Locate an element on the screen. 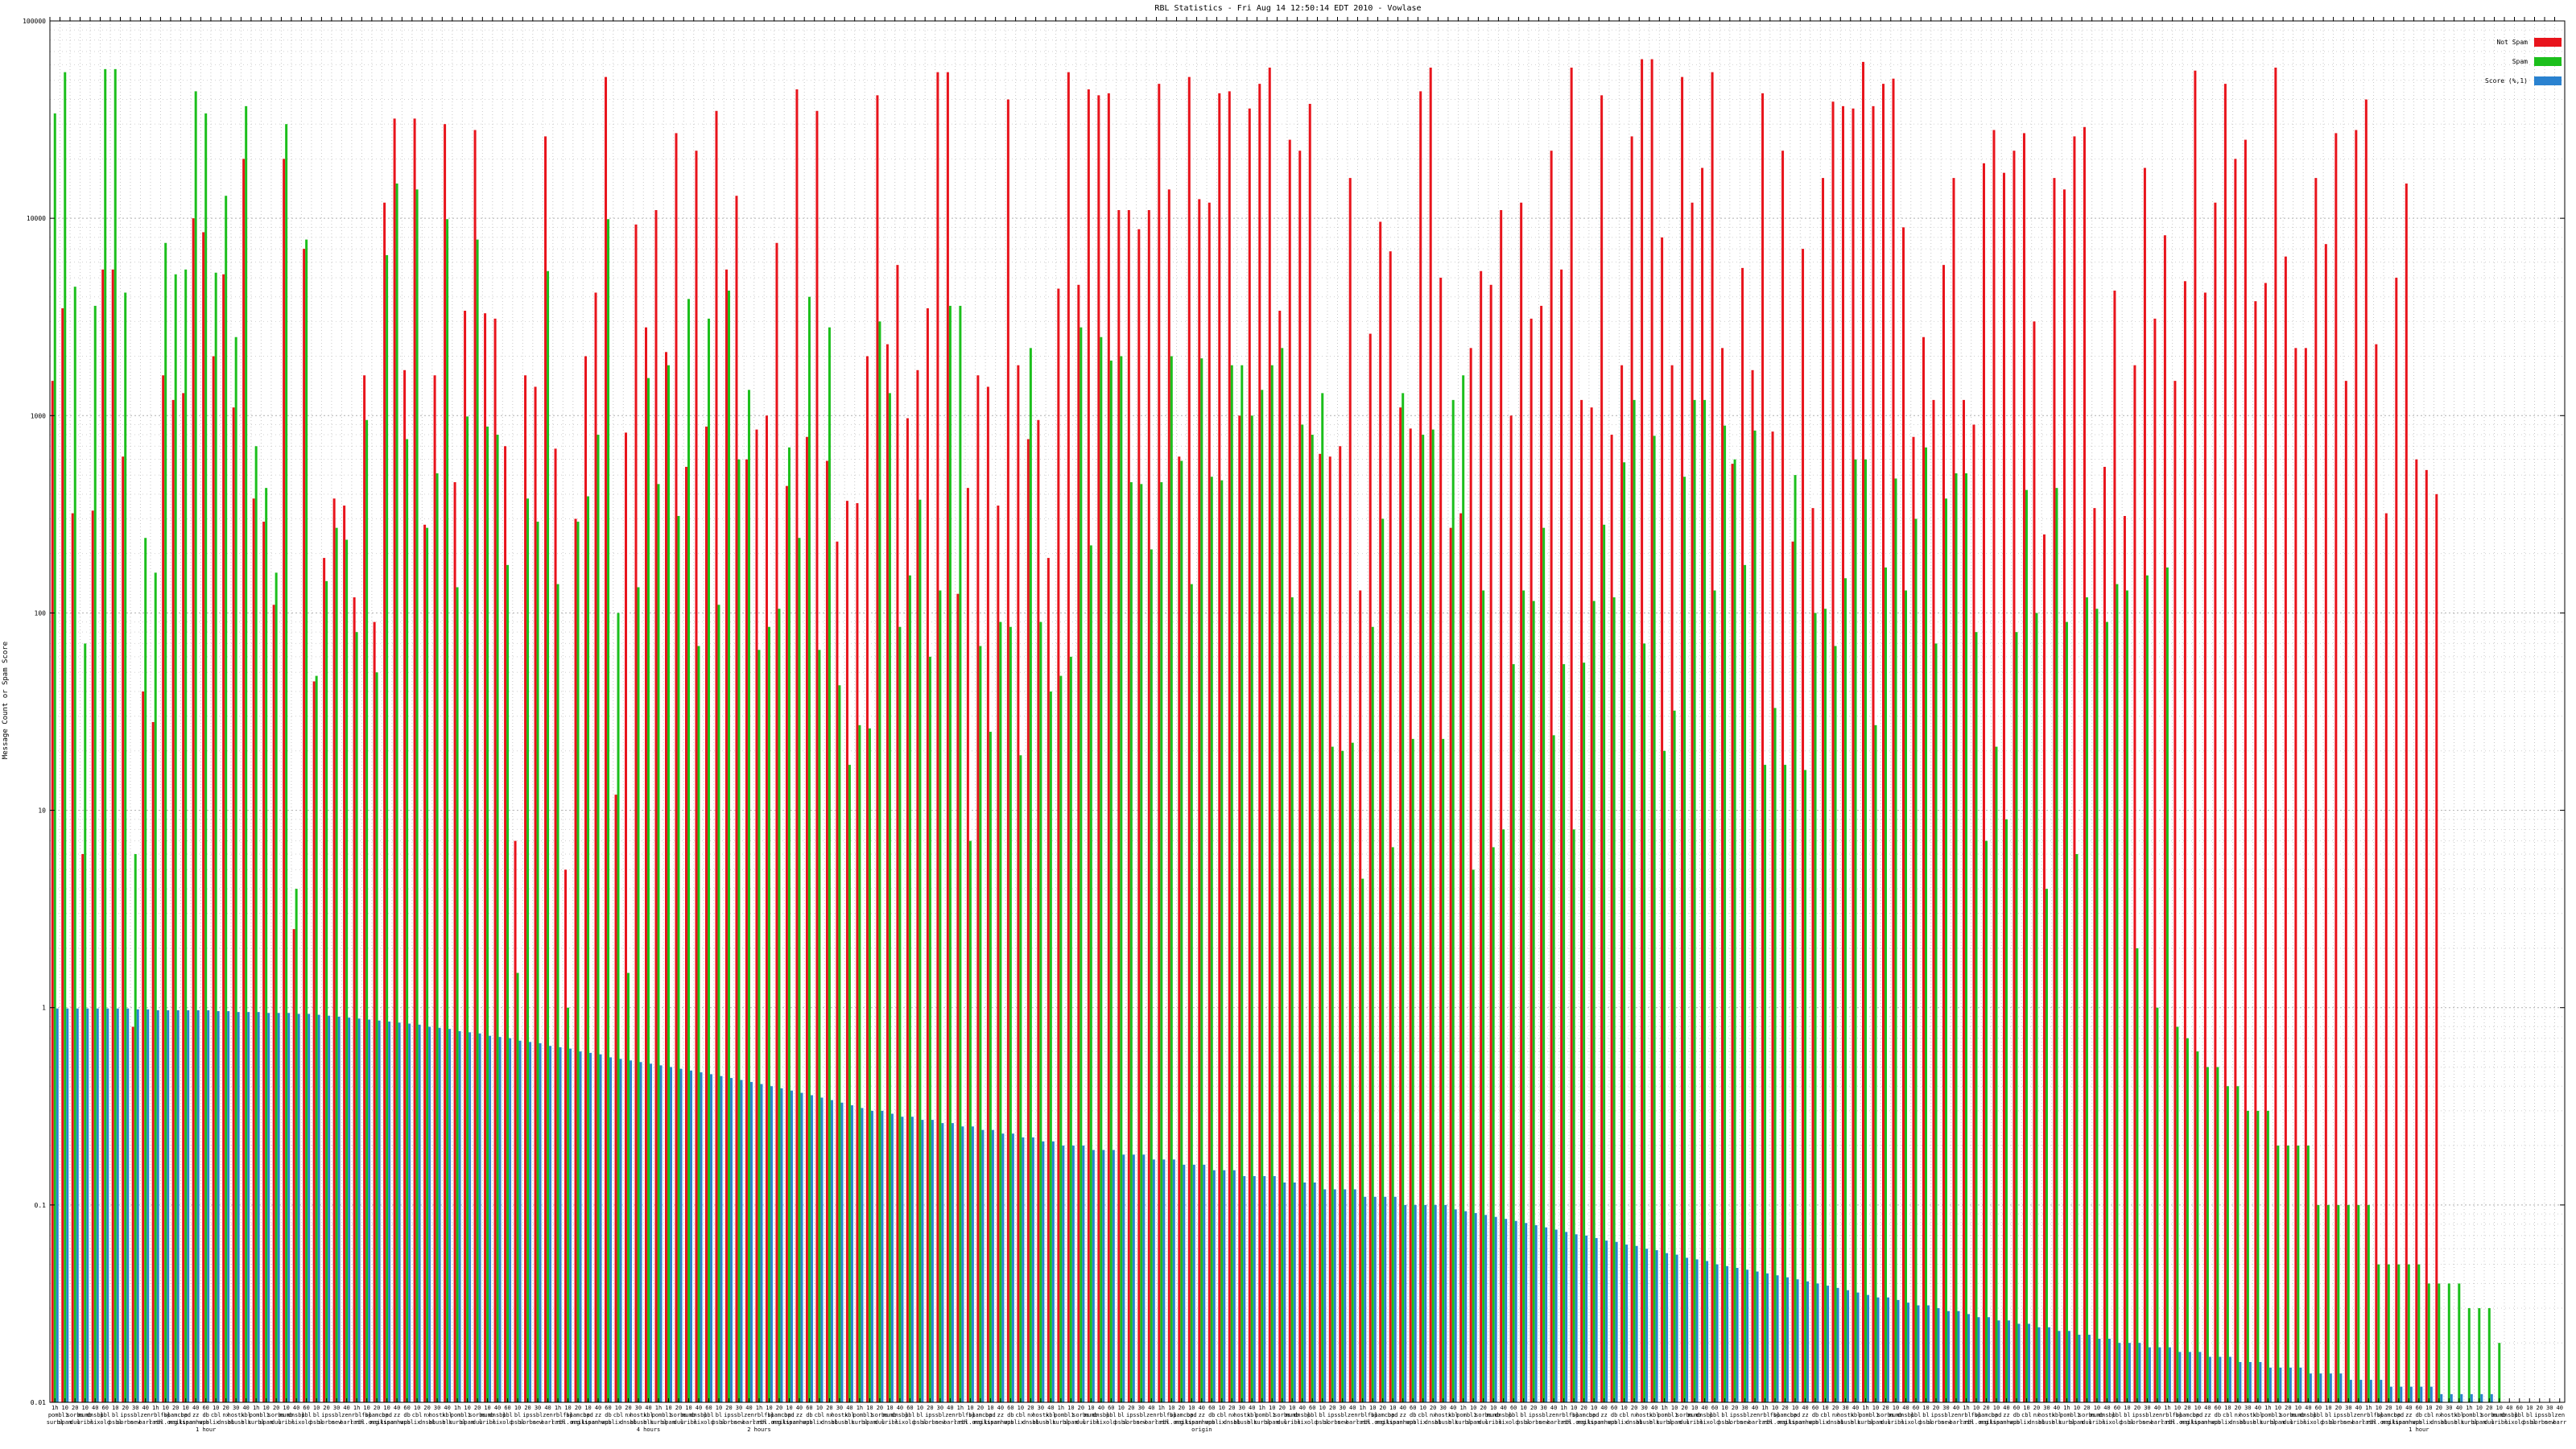 The image size is (2576, 1449). x-category-label: rbl is located at coordinates (1563, 1415).